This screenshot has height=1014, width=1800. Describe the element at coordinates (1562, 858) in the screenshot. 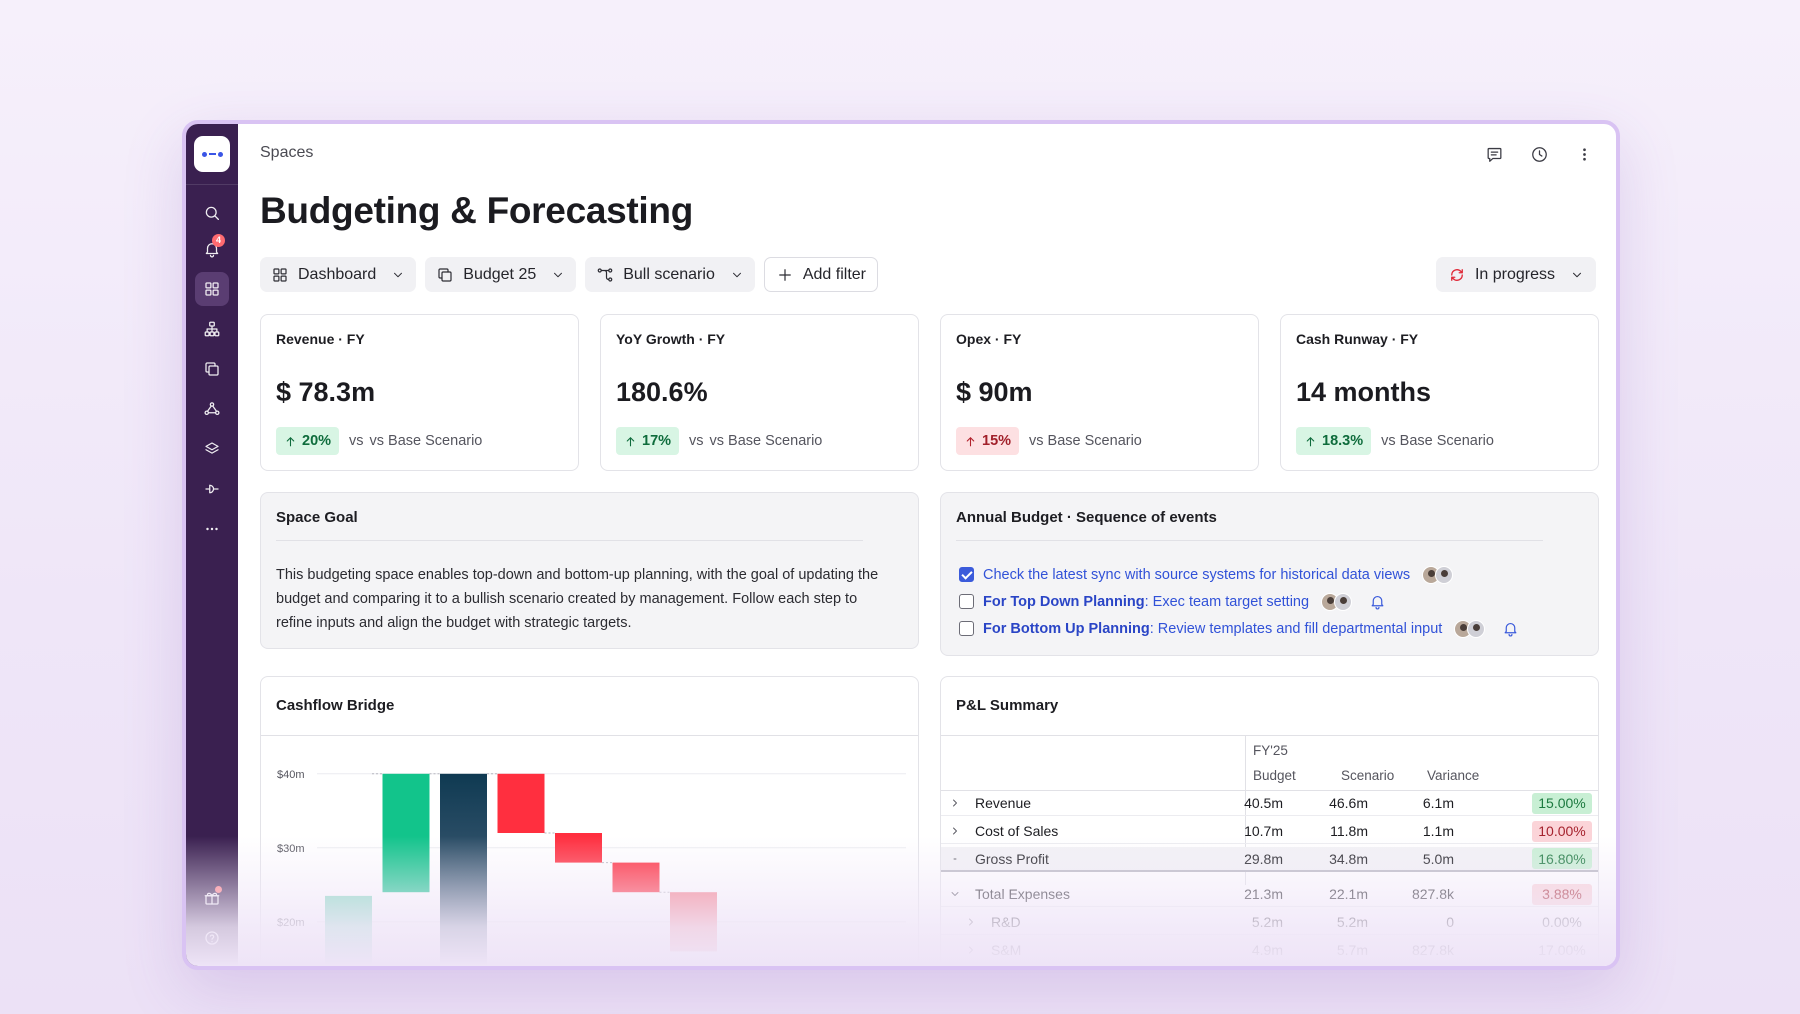

I see `variance-pct-badge: 16.80%` at that location.